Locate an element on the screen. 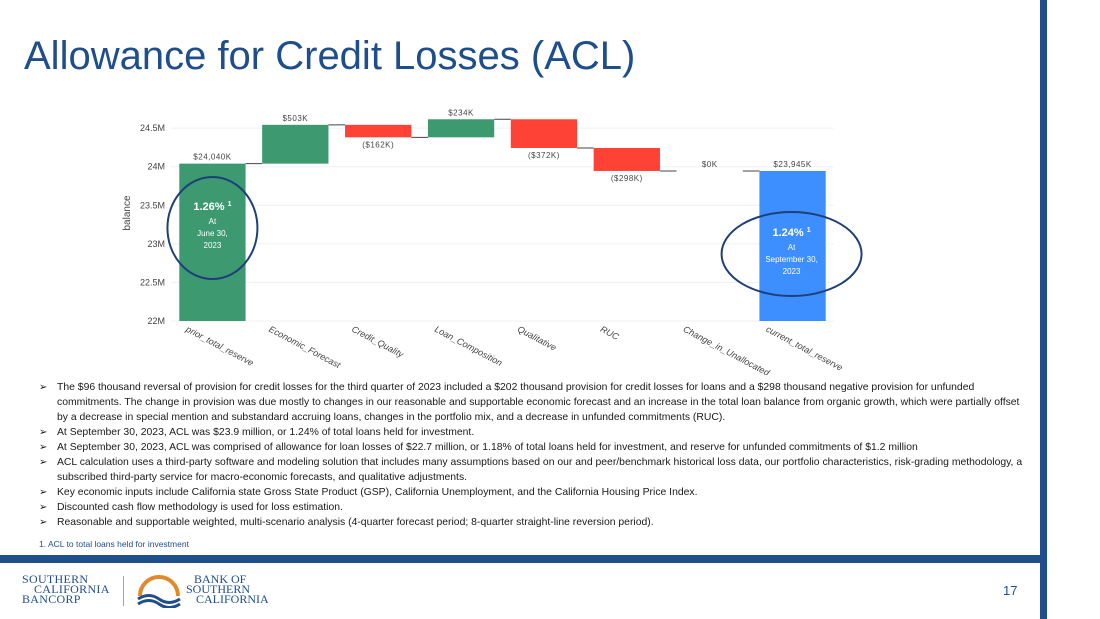 This screenshot has height=619, width=1100. x-tick-label: Qualitative is located at coordinates (537, 338).